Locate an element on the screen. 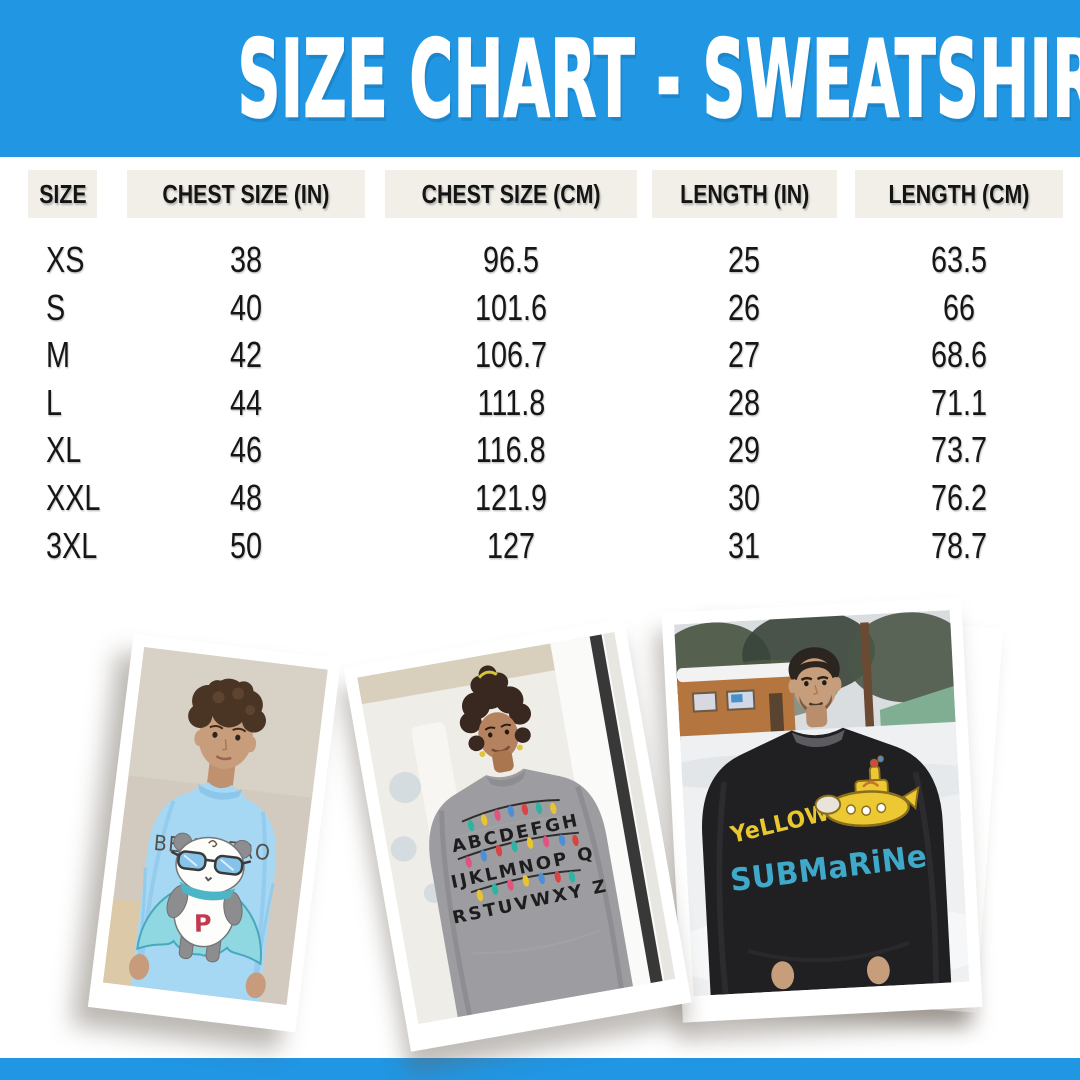  size-label: 3XL is located at coordinates (72, 545).